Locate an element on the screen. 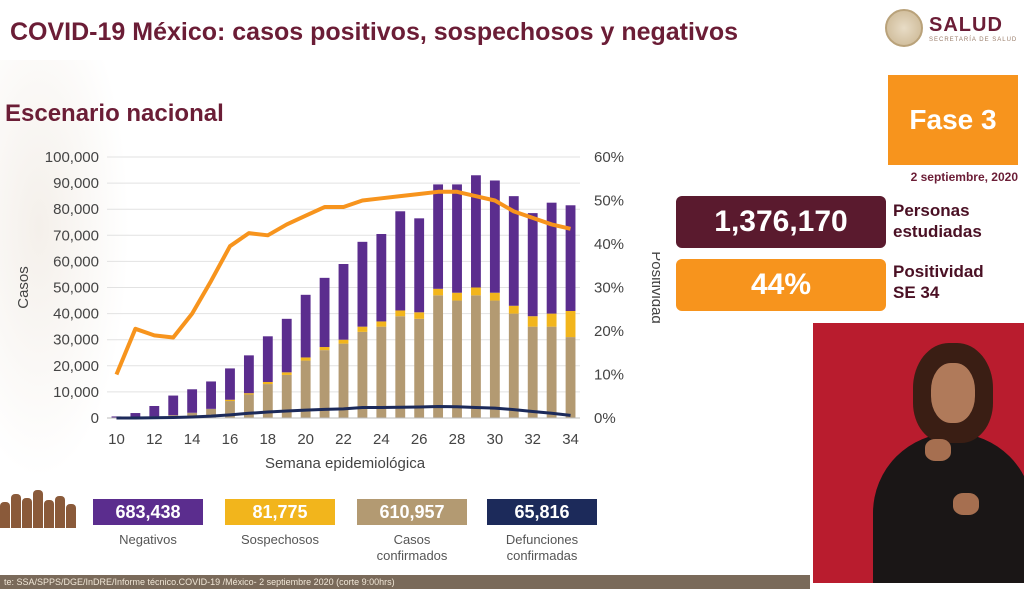  x-tick-label: 28 is located at coordinates (457, 439).